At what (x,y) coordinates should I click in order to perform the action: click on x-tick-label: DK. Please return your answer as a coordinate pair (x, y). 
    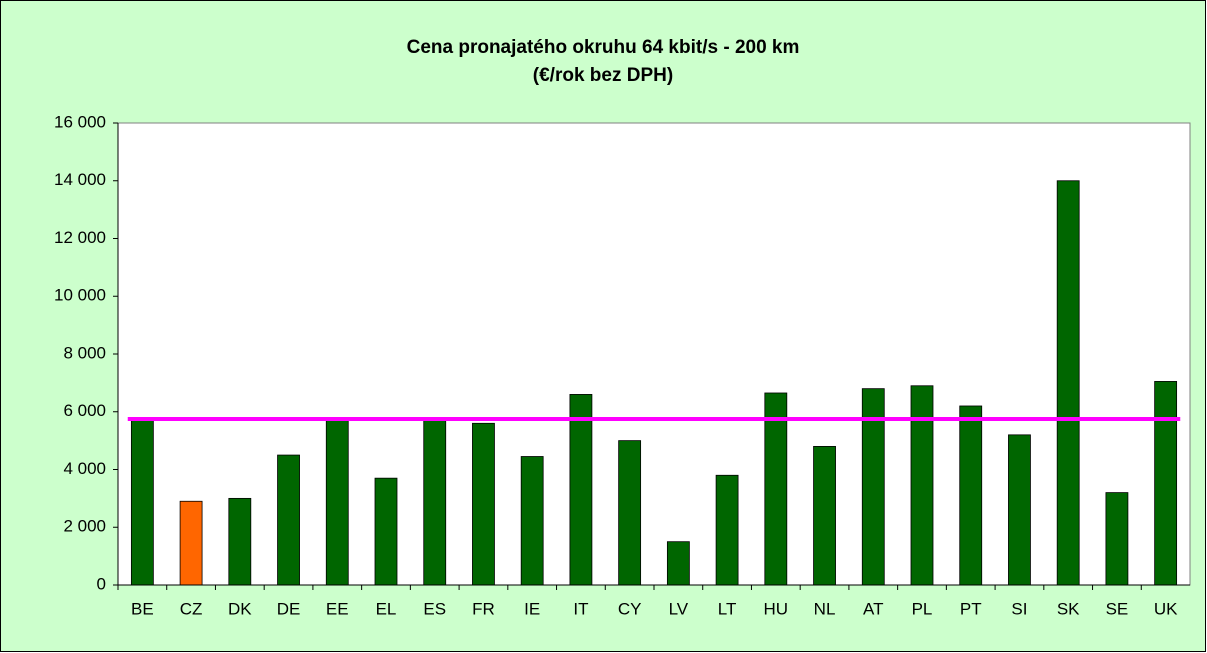
    Looking at the image, I should click on (240, 608).